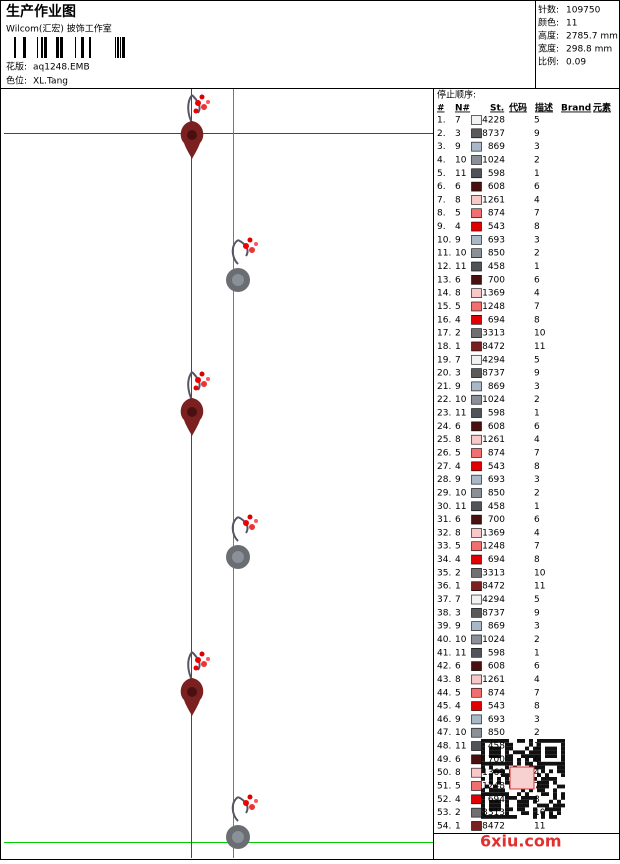 The image size is (620, 864). Describe the element at coordinates (444, 493) in the screenshot. I see `row-index: 29.` at that location.